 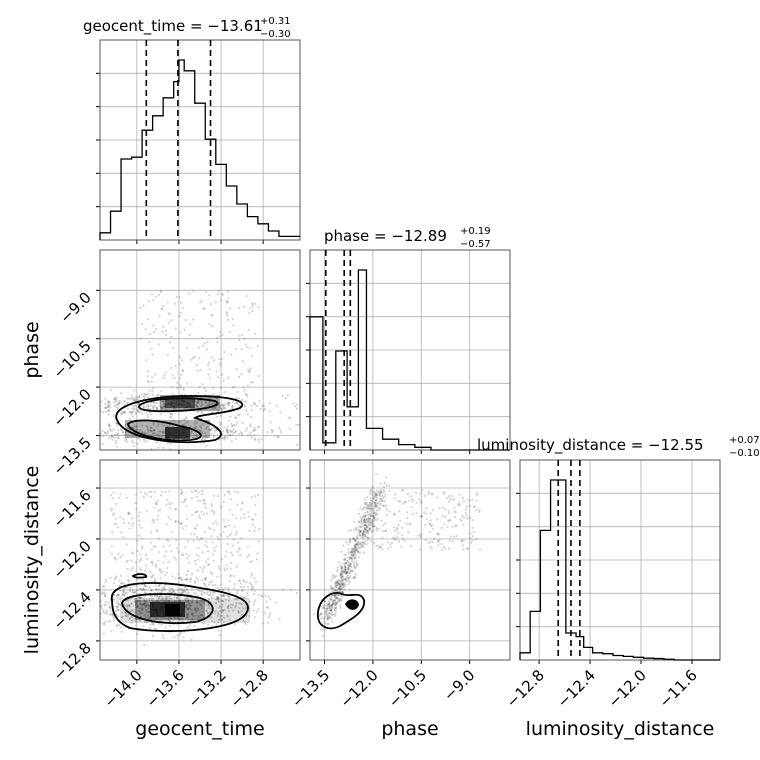 What do you see at coordinates (122, 688) in the screenshot?
I see `x-tick-label-geocent_time: −14.0` at bounding box center [122, 688].